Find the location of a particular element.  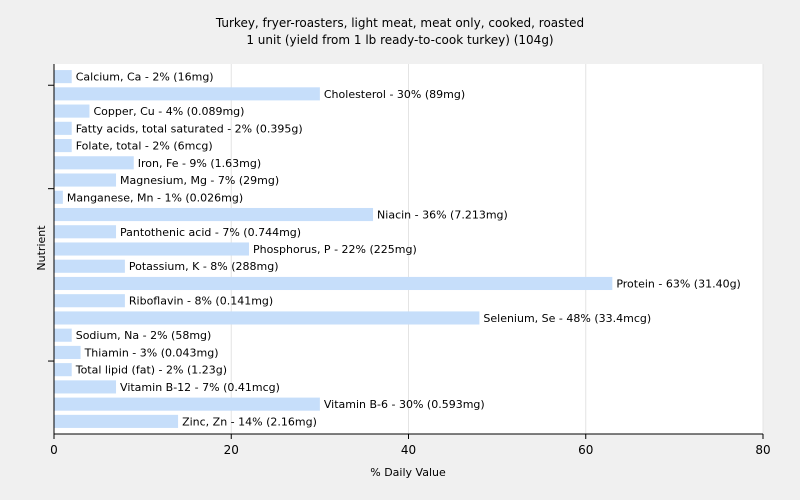

bar-label: Total lipid (fat) - 2% (1.23g) is located at coordinates (151, 370).